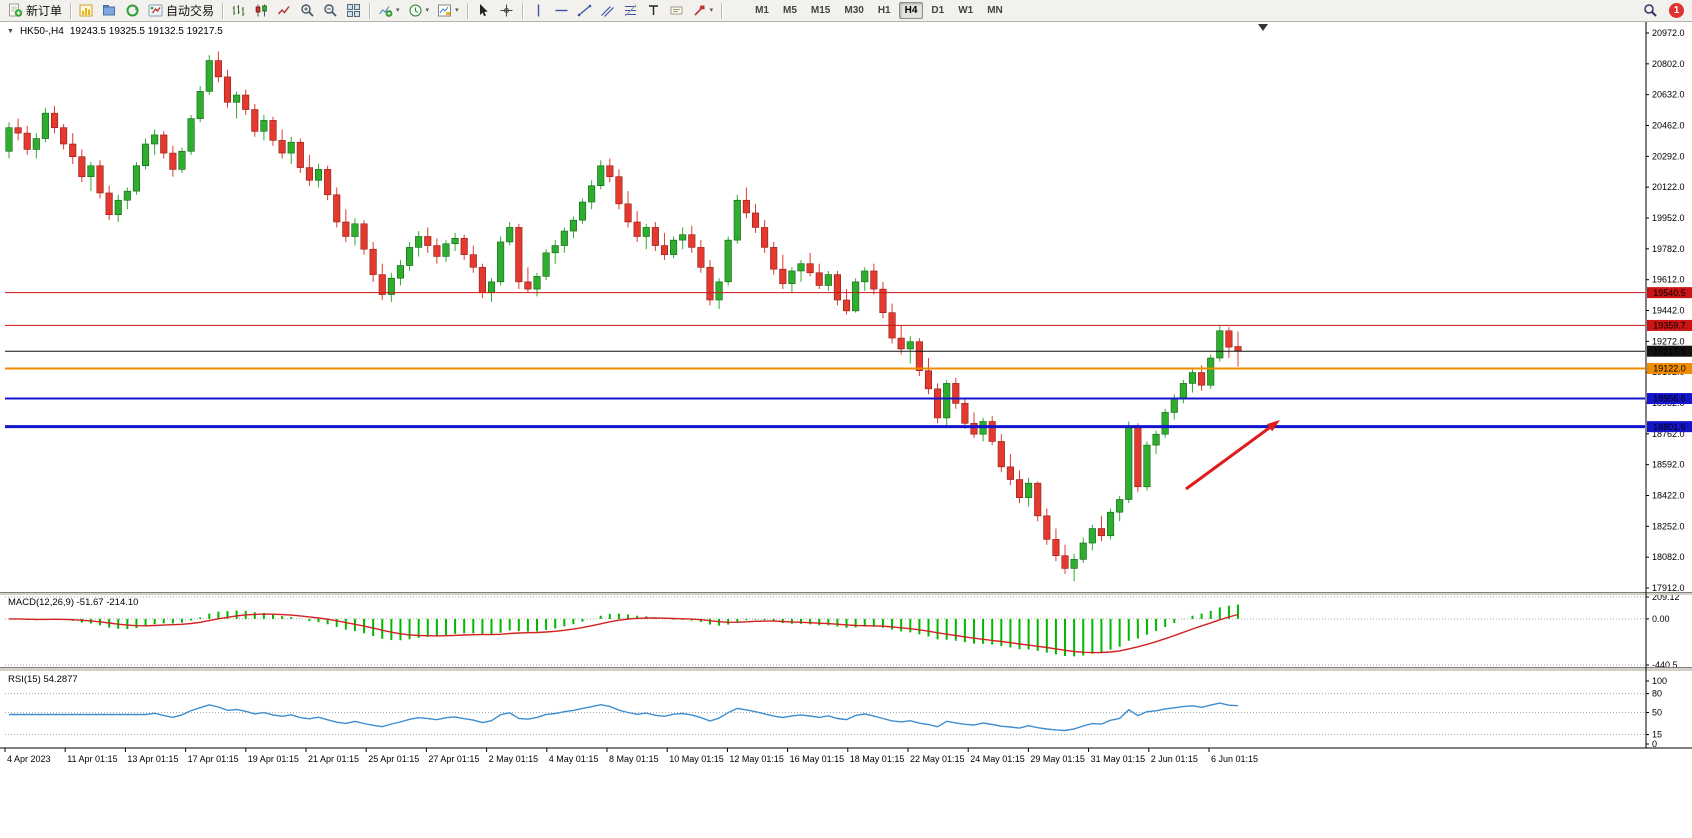  What do you see at coordinates (445, 10) in the screenshot?
I see `templates-icon` at bounding box center [445, 10].